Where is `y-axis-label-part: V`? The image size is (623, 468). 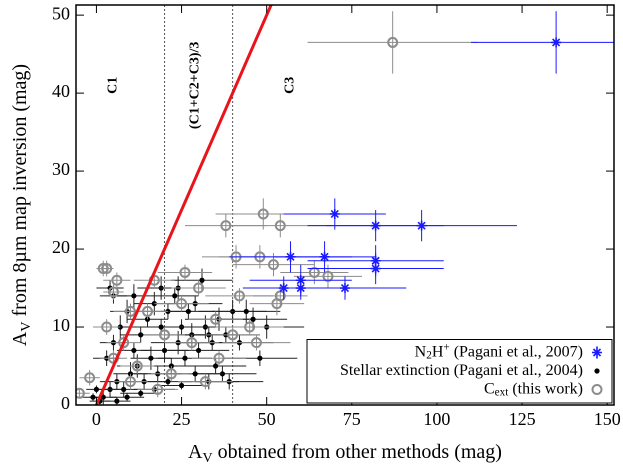
y-axis-label-part: V is located at coordinates (26, 327).